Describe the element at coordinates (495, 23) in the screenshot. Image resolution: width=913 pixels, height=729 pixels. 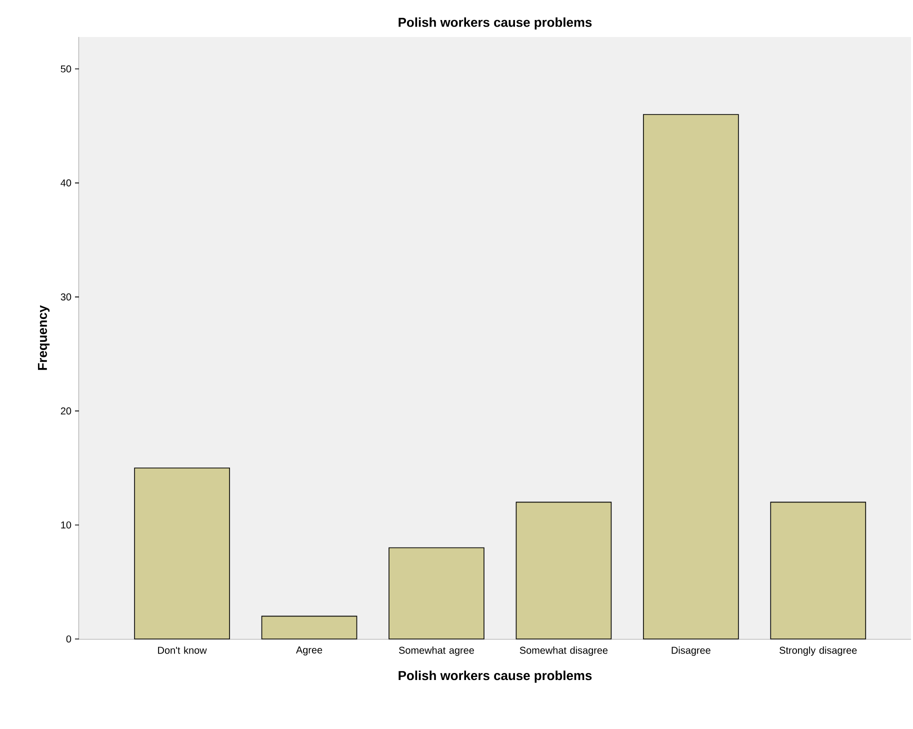
I see `chart-title: Polish workers cause problems` at that location.